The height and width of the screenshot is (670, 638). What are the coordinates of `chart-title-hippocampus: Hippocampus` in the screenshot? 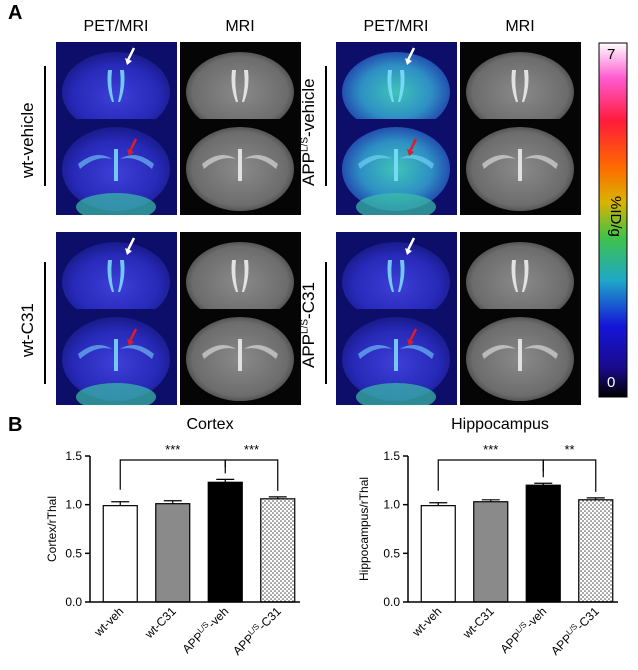 It's located at (500, 424).